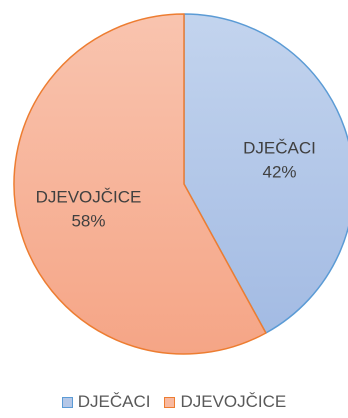 This screenshot has width=348, height=418. I want to click on legend-label-djecaci: DJEČACI, so click(114, 401).